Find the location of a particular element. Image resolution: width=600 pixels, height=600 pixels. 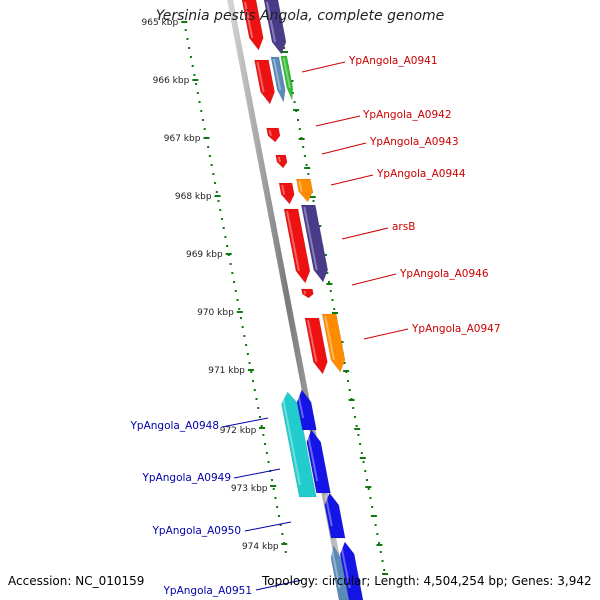

gene-glyph-blue is located at coordinates (306, 410).